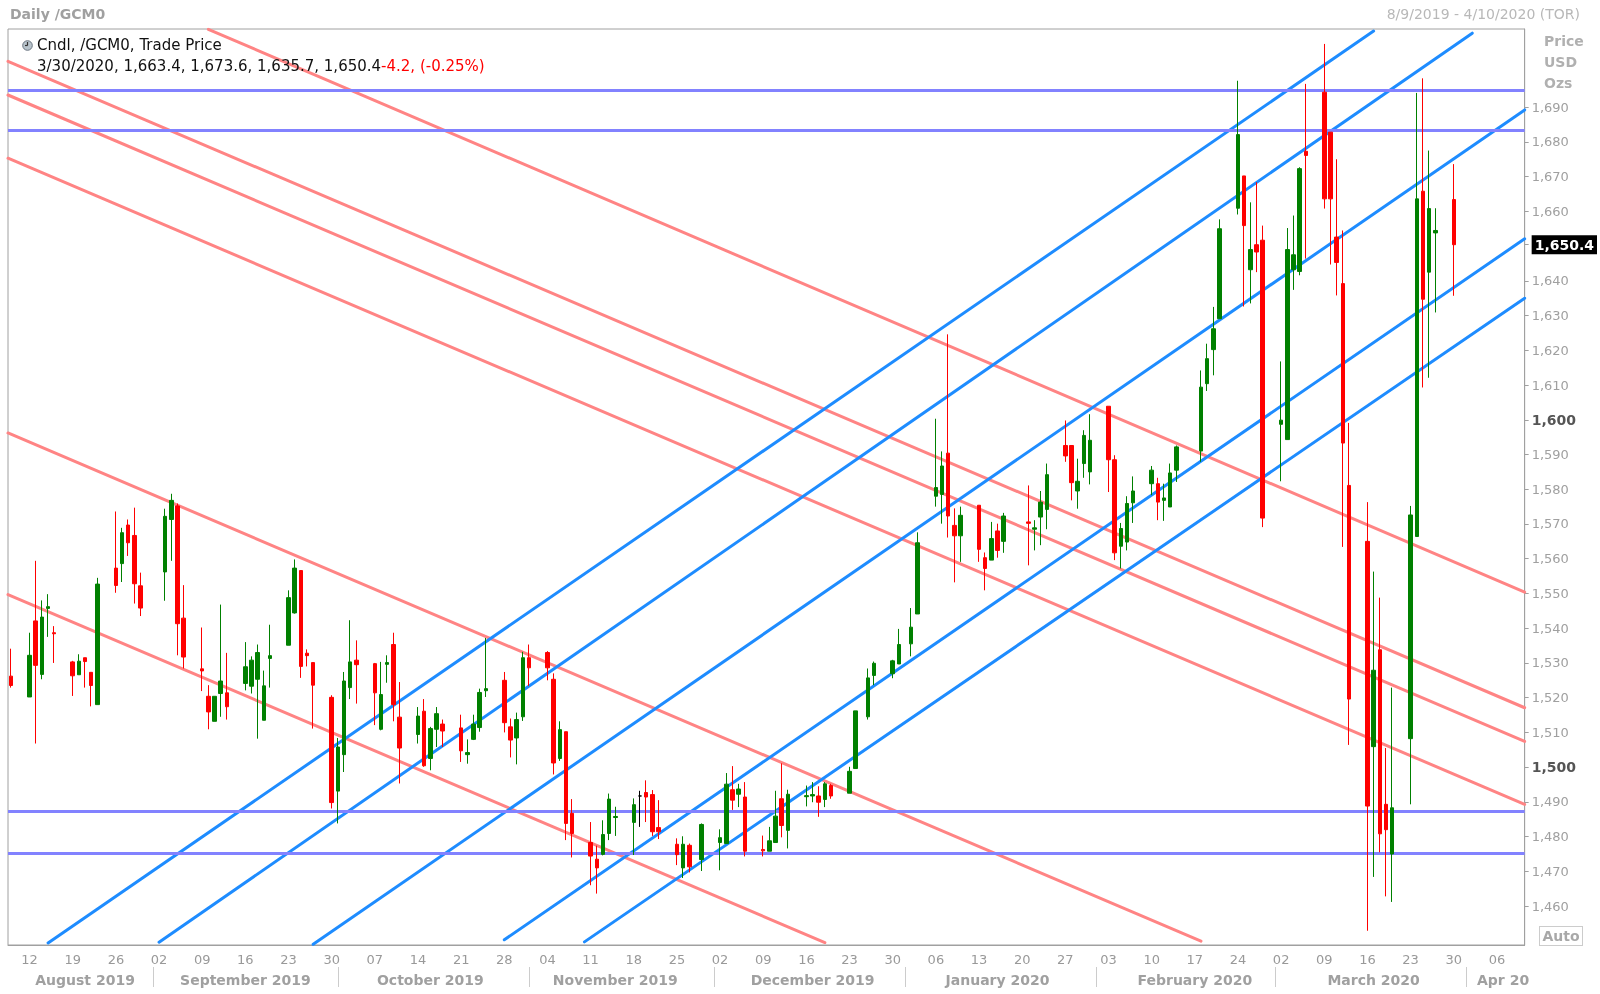 The image size is (1600, 994). I want to click on x2-tick-label: September 2019, so click(245, 980).